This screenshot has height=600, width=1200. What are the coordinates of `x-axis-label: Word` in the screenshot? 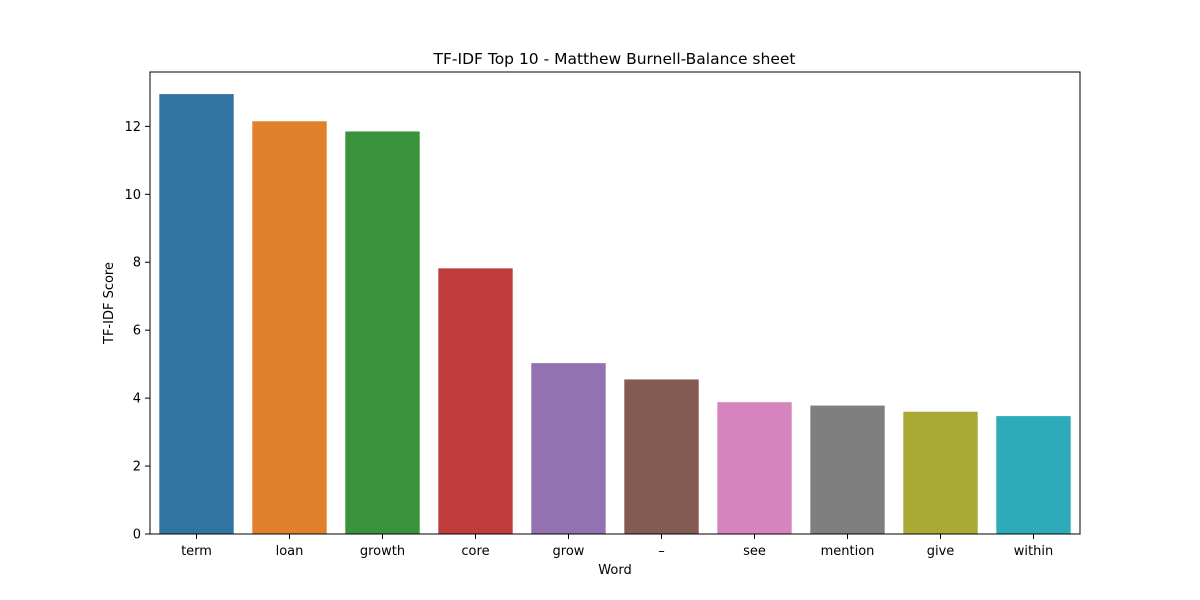 It's located at (614, 570).